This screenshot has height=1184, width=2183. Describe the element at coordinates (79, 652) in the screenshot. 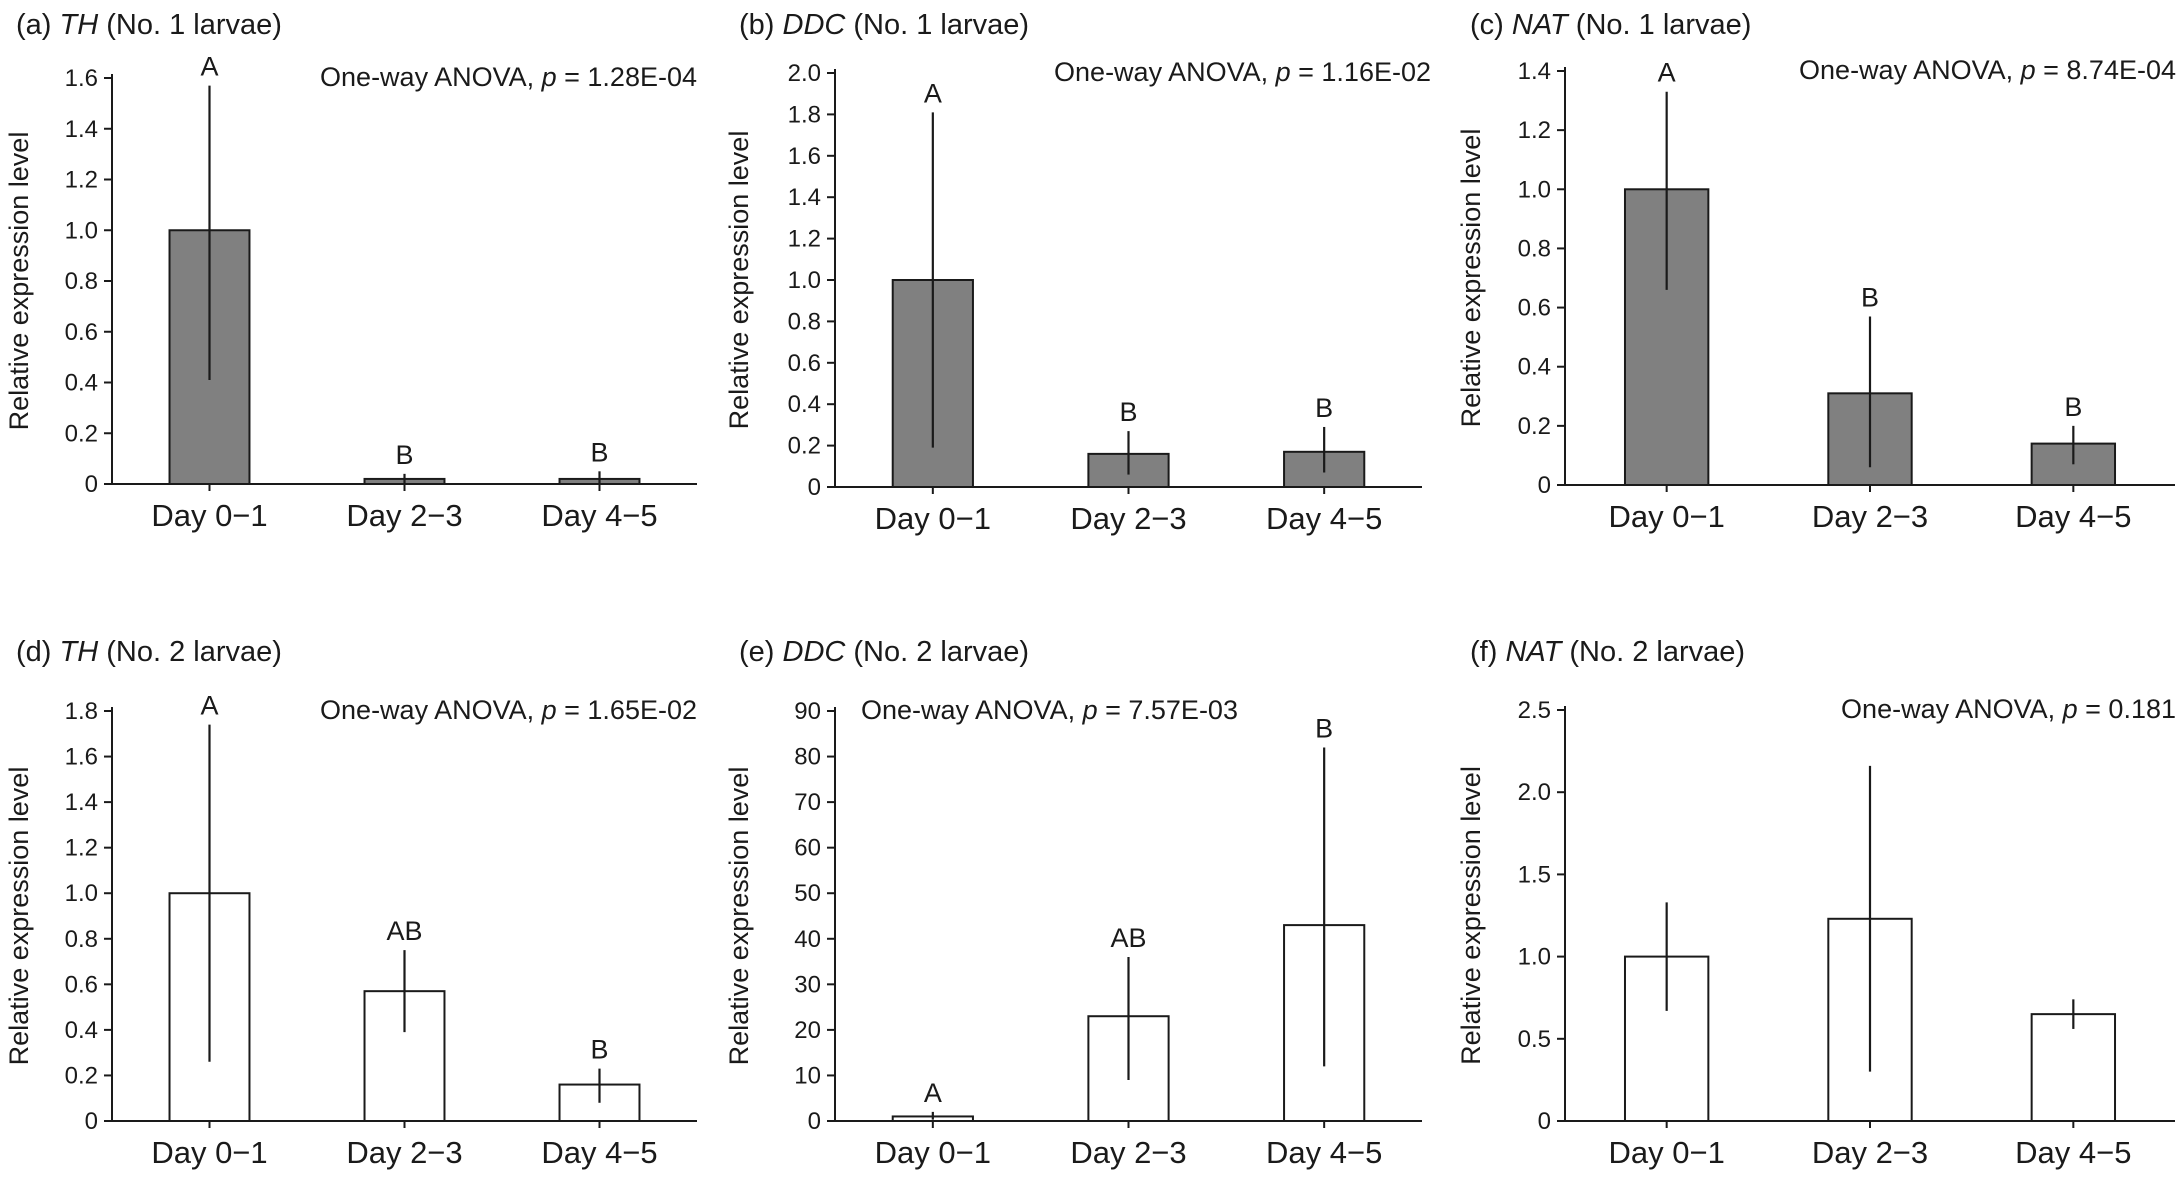

I see `gene-name: TH` at that location.